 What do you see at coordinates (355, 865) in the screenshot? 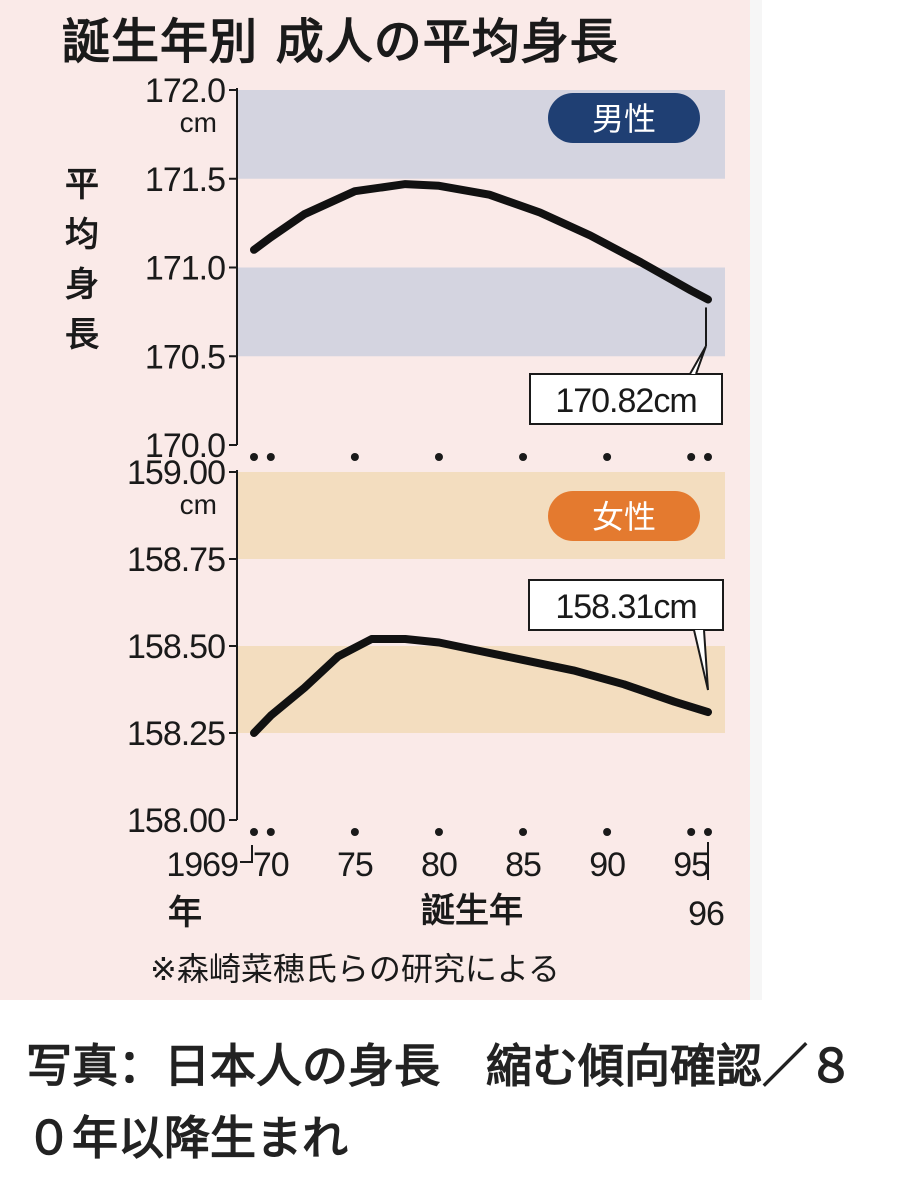
I see `x-tick-label-2: 75` at bounding box center [355, 865].